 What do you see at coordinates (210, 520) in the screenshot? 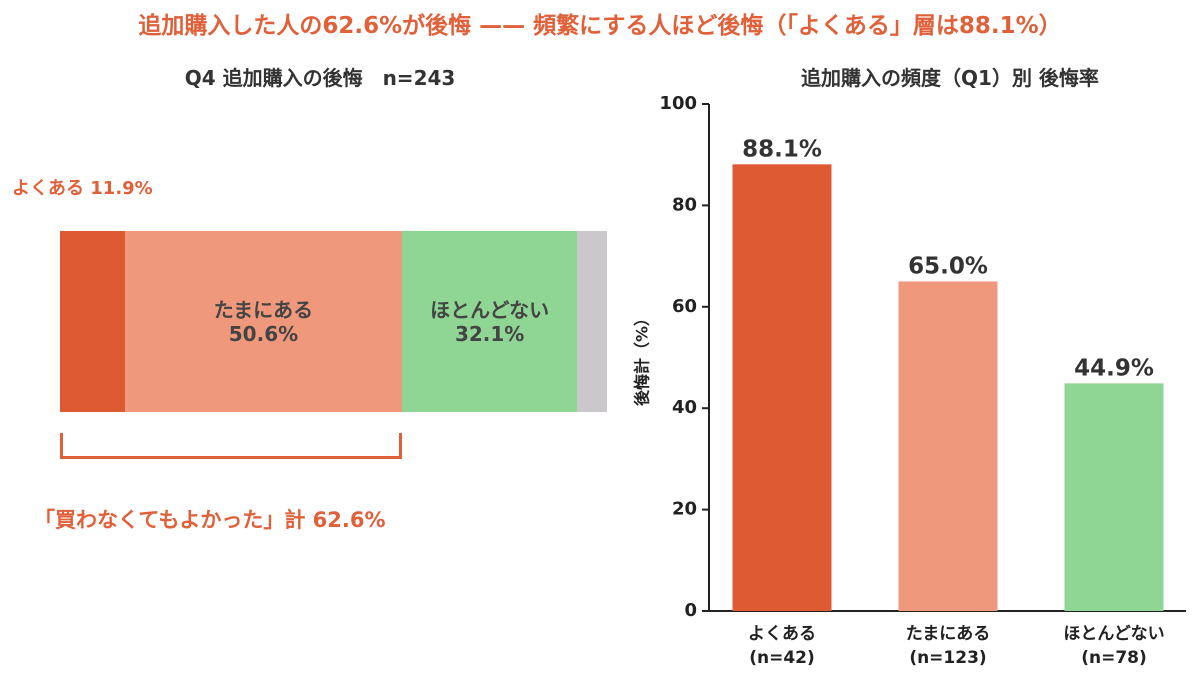
I see `regret-total-callout: 「買わなくてもよかった」計 62.6%` at bounding box center [210, 520].